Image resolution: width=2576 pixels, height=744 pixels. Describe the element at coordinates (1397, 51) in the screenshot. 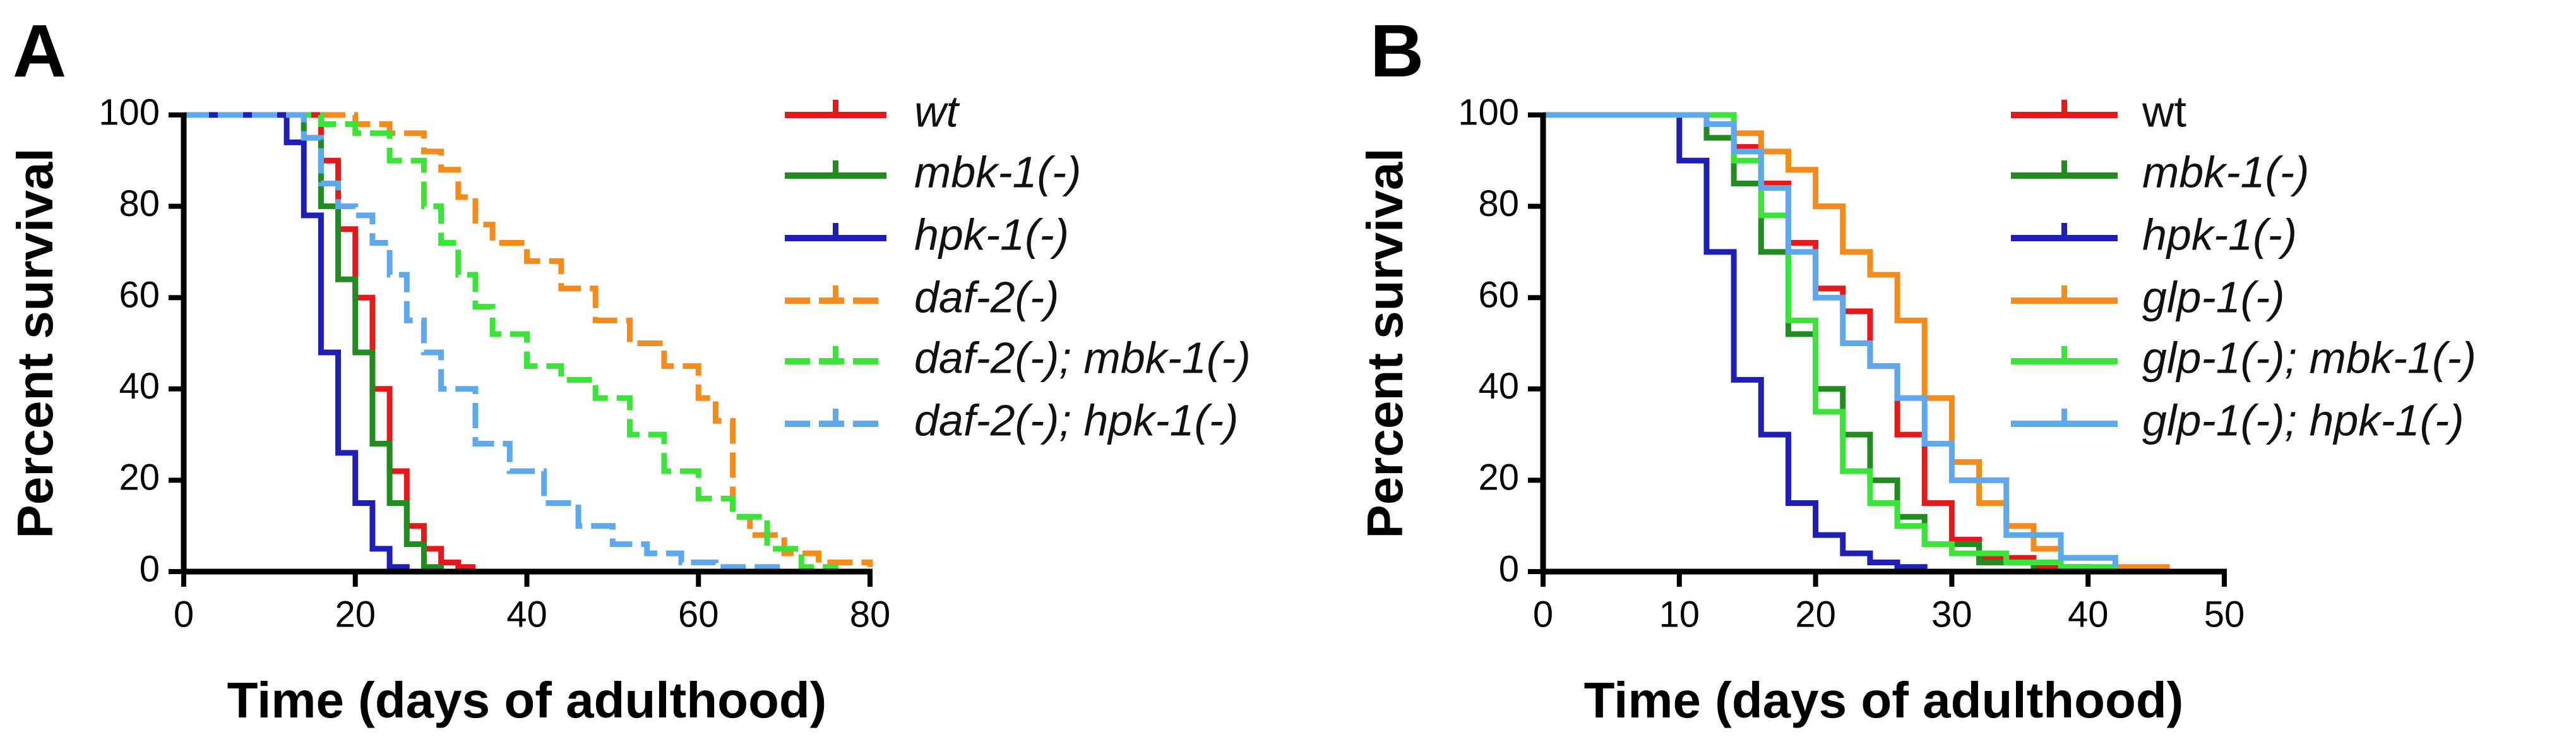

I see `panel-label: B` at that location.